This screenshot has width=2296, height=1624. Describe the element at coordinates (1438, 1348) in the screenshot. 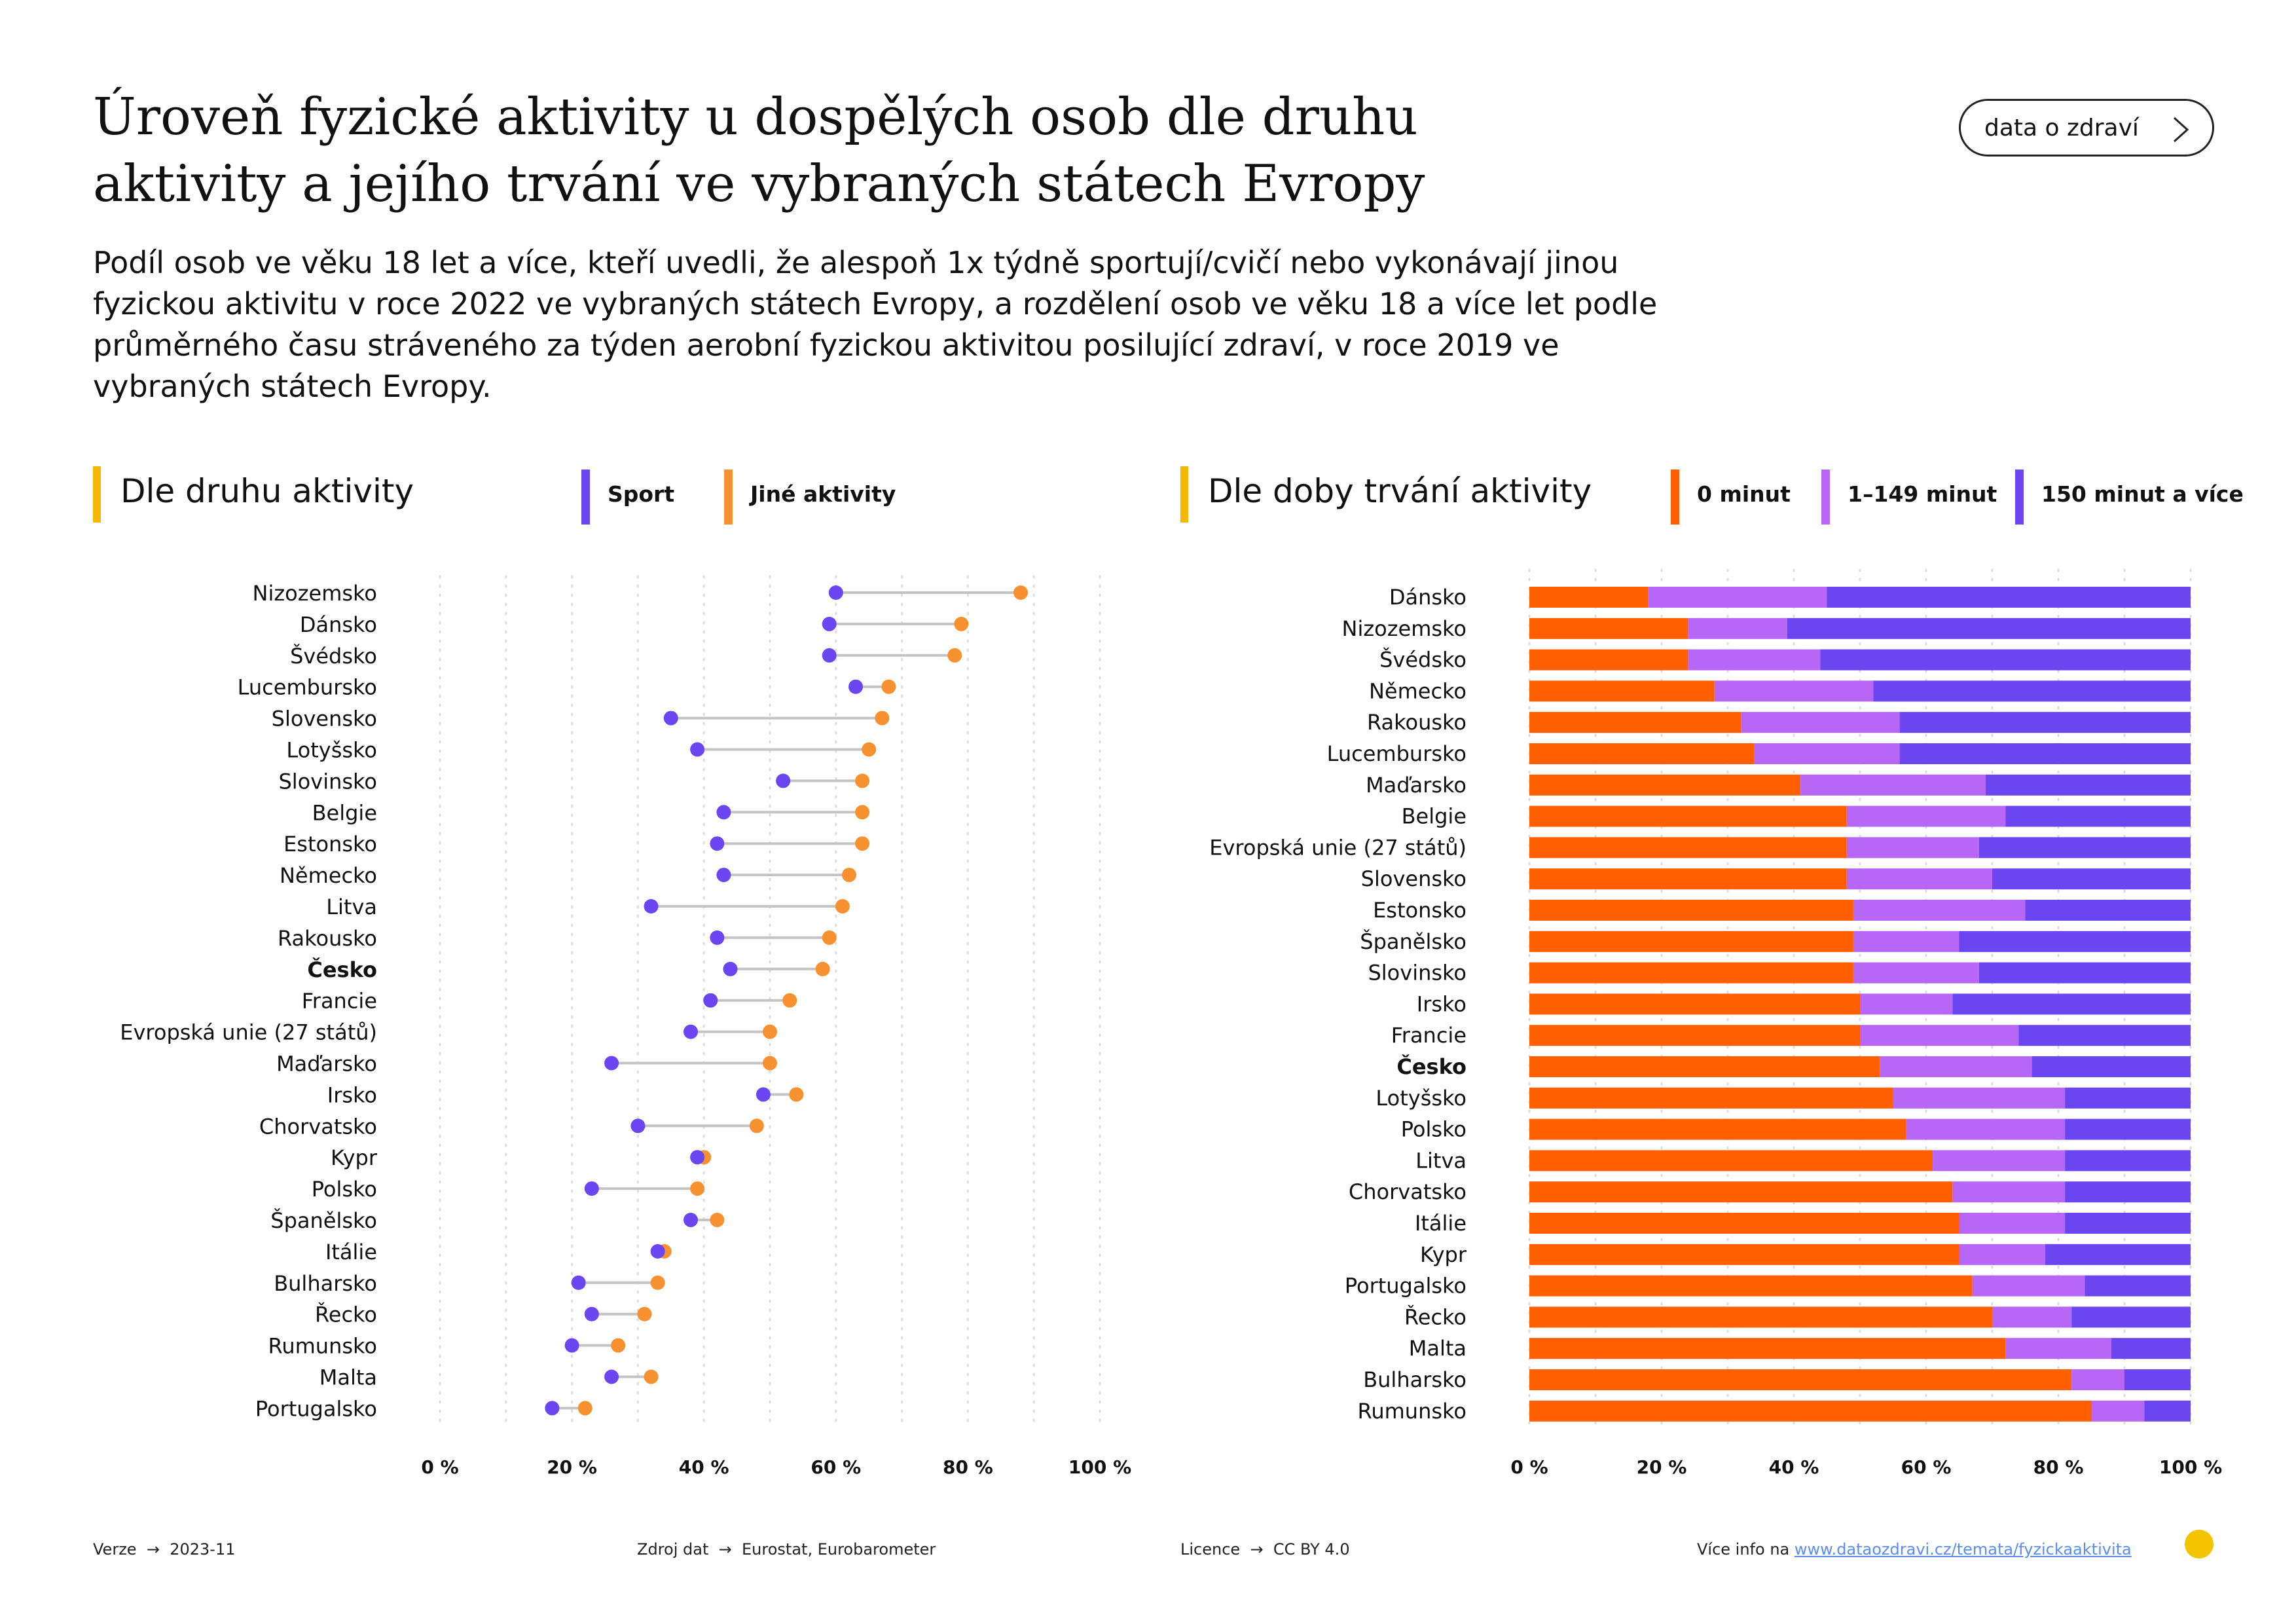

I see `chart2-category-label: Malta` at that location.